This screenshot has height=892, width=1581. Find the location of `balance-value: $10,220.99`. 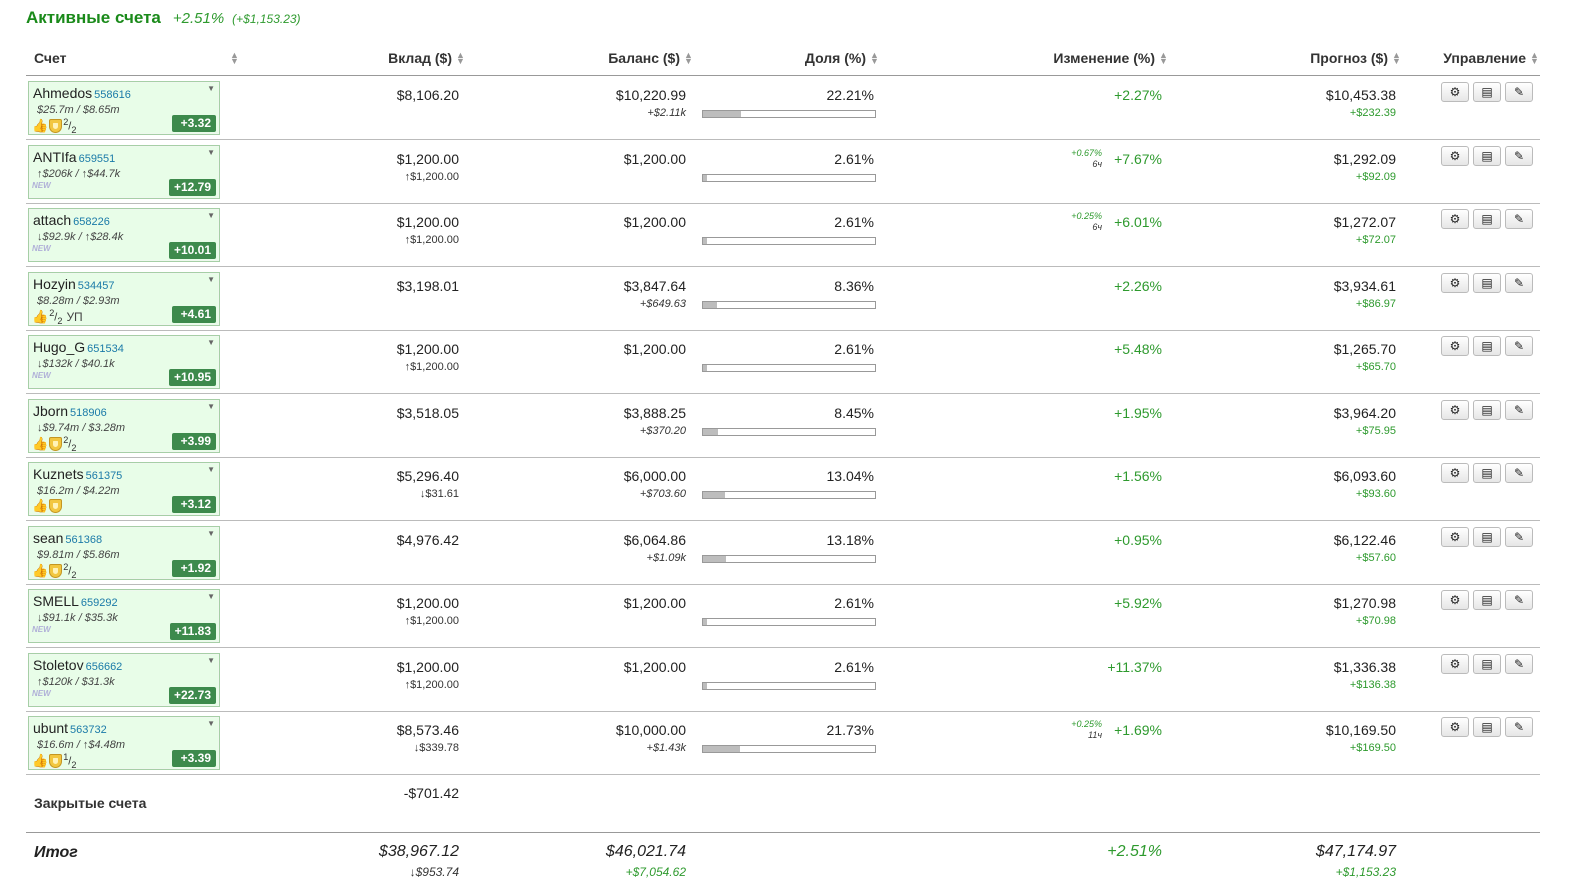

balance-value: $10,220.99 is located at coordinates (650, 95).